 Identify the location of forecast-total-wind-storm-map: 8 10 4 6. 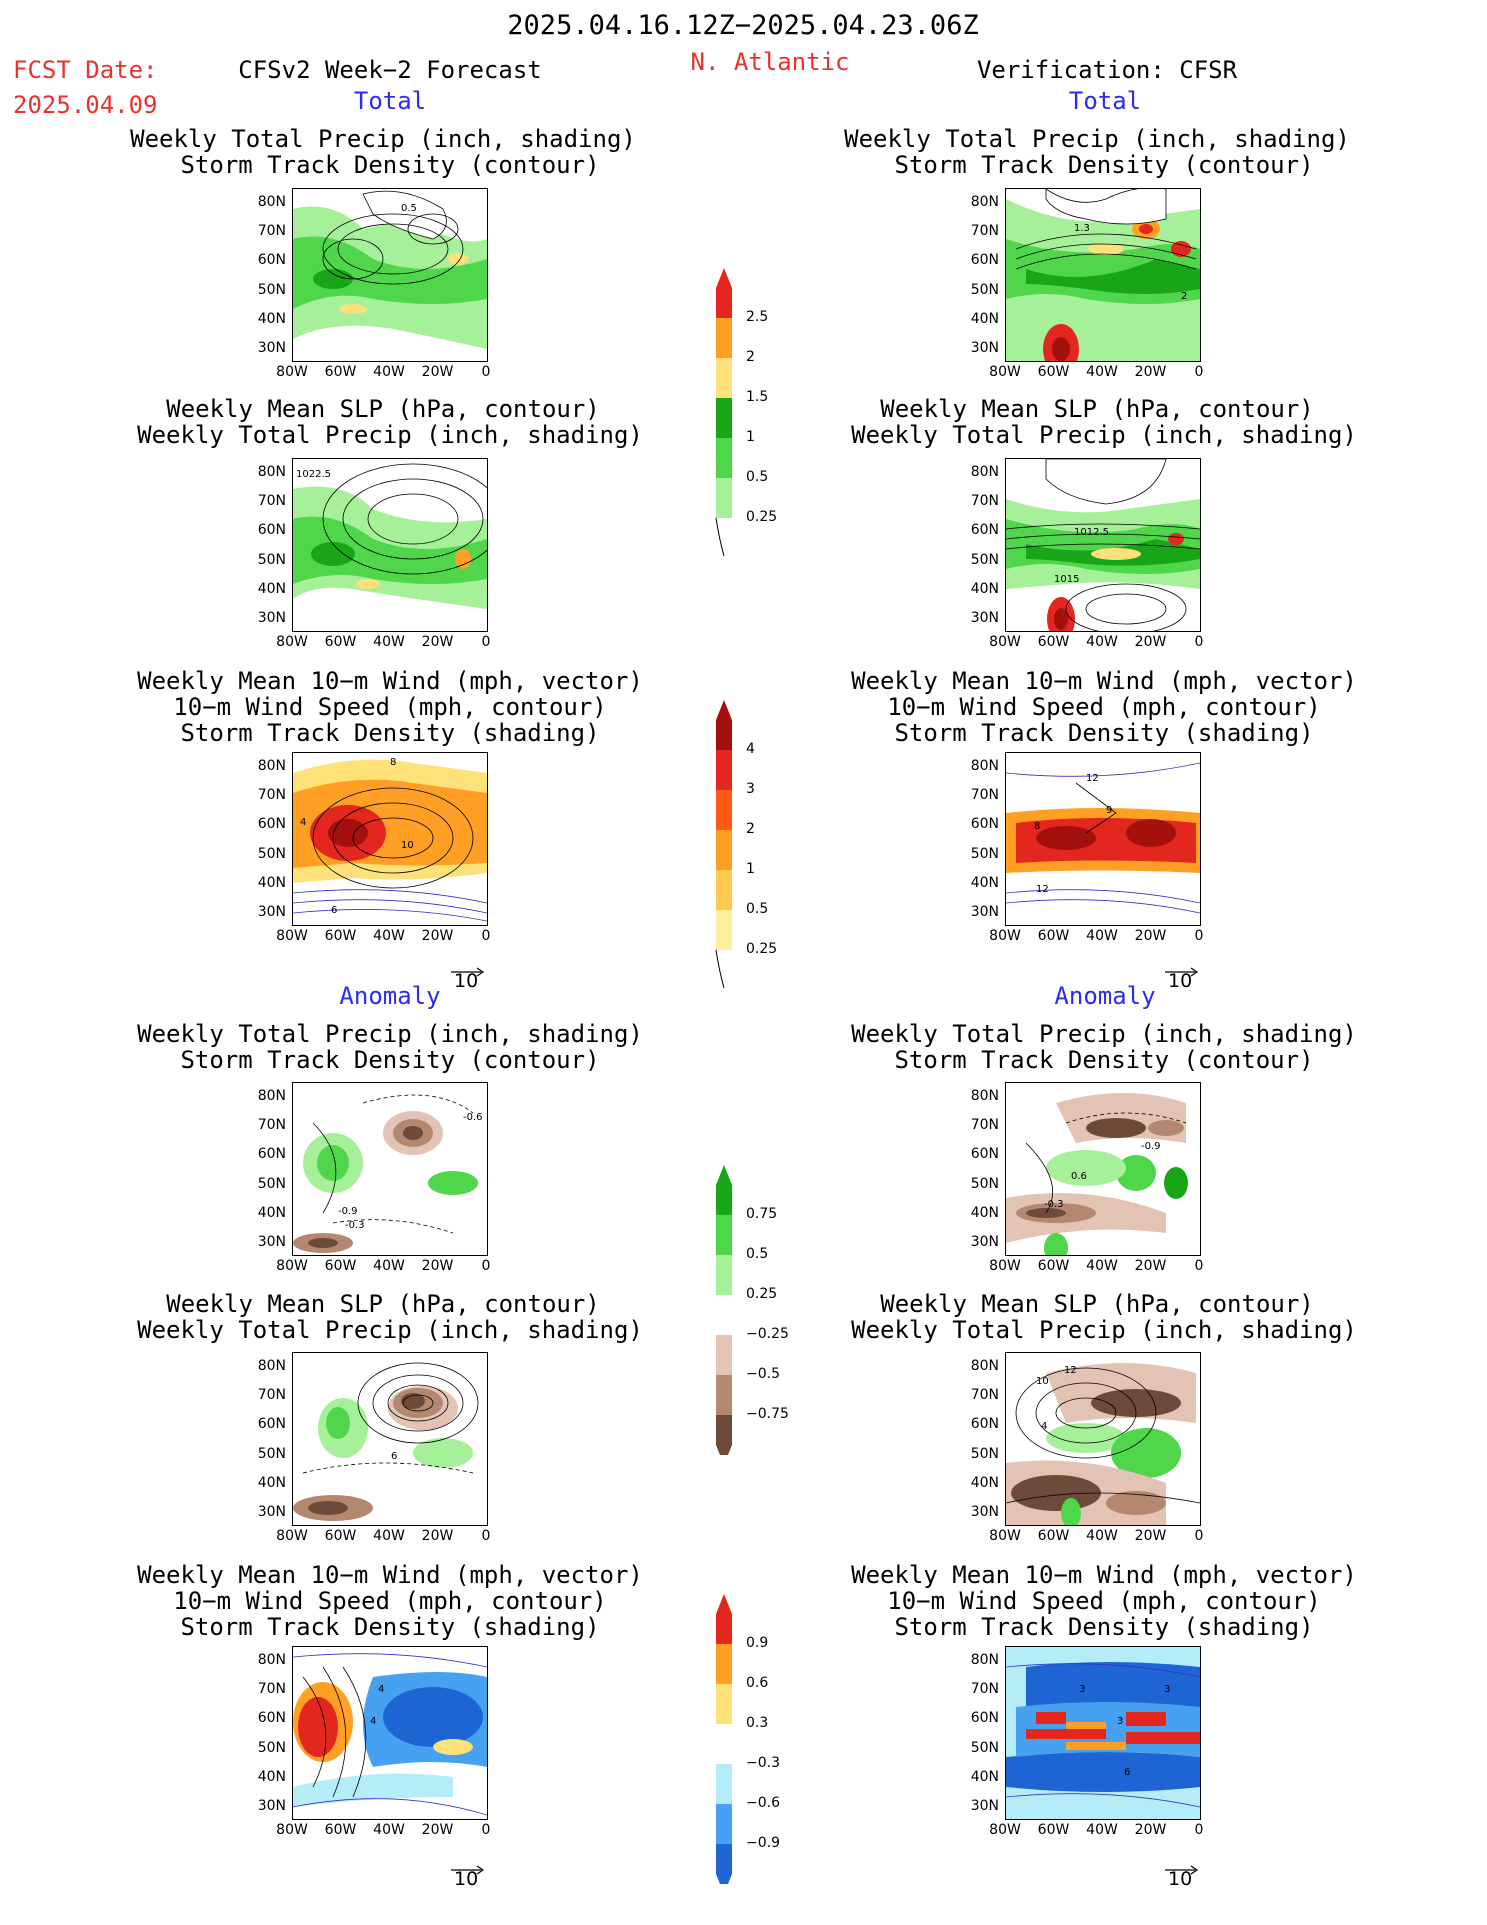
(390, 839).